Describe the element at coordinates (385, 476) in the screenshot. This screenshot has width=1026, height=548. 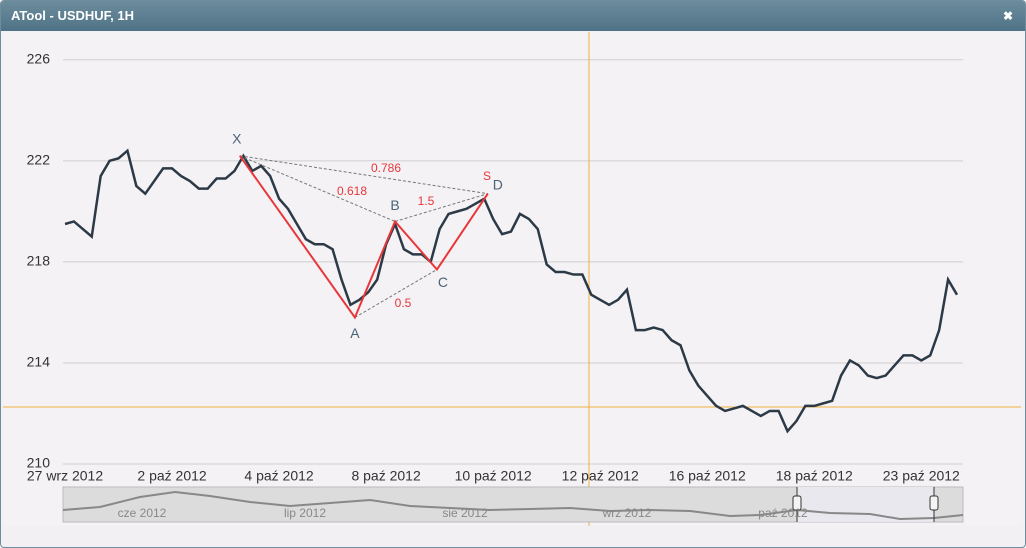
I see `x-tick-label: 8 paź 2012` at that location.